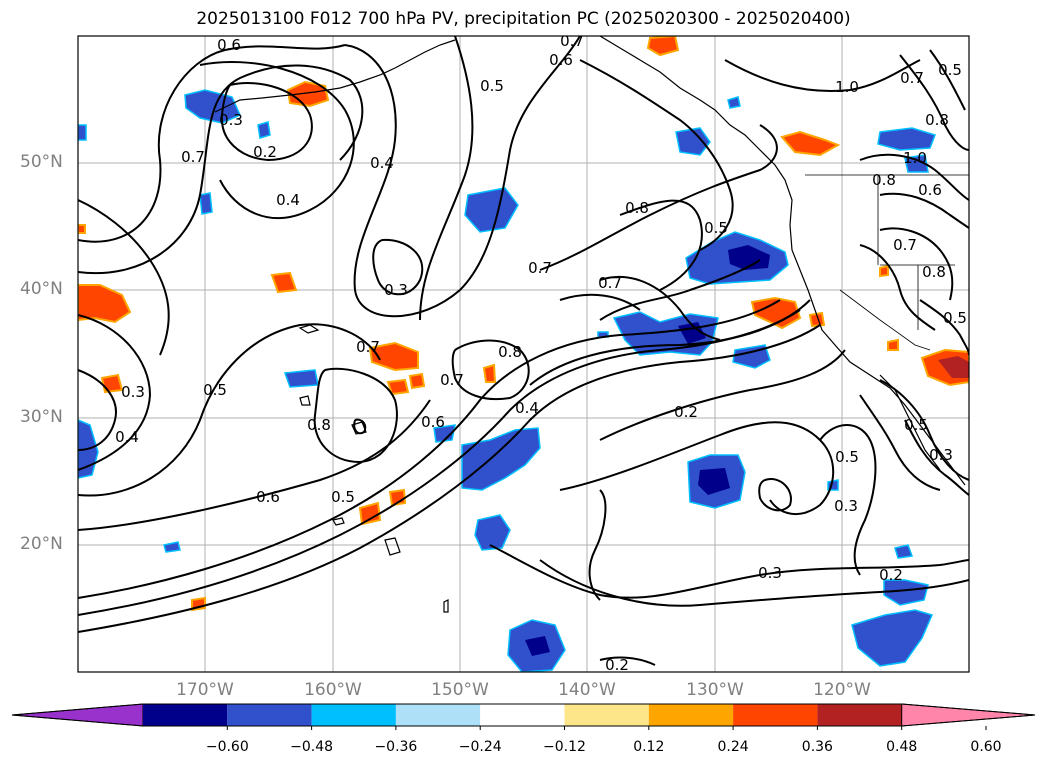 This screenshot has height=765, width=1047. I want to click on colorbar-tick-label: −0.48, so click(312, 747).